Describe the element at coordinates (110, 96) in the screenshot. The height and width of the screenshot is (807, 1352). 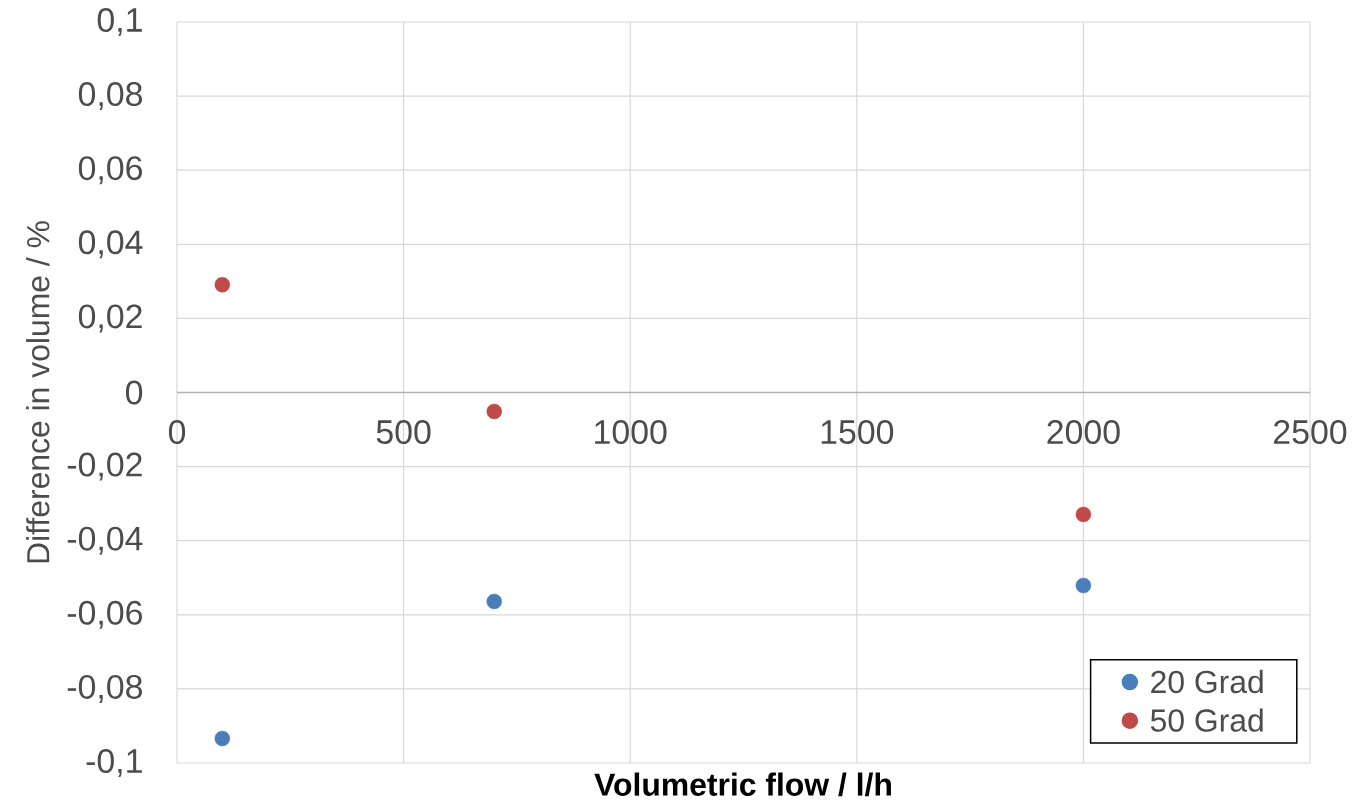
I see `y-tick-label: 0,08` at that location.